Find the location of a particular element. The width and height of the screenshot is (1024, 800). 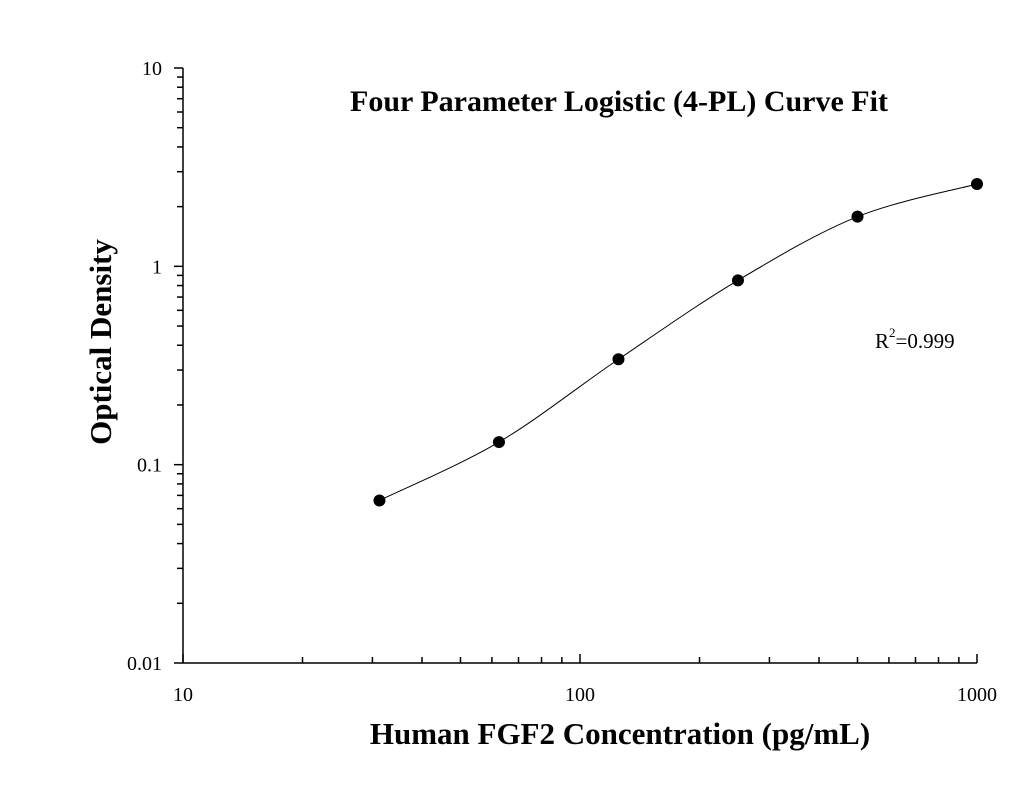

y-axis-title: Optical Density is located at coordinates (100, 342).